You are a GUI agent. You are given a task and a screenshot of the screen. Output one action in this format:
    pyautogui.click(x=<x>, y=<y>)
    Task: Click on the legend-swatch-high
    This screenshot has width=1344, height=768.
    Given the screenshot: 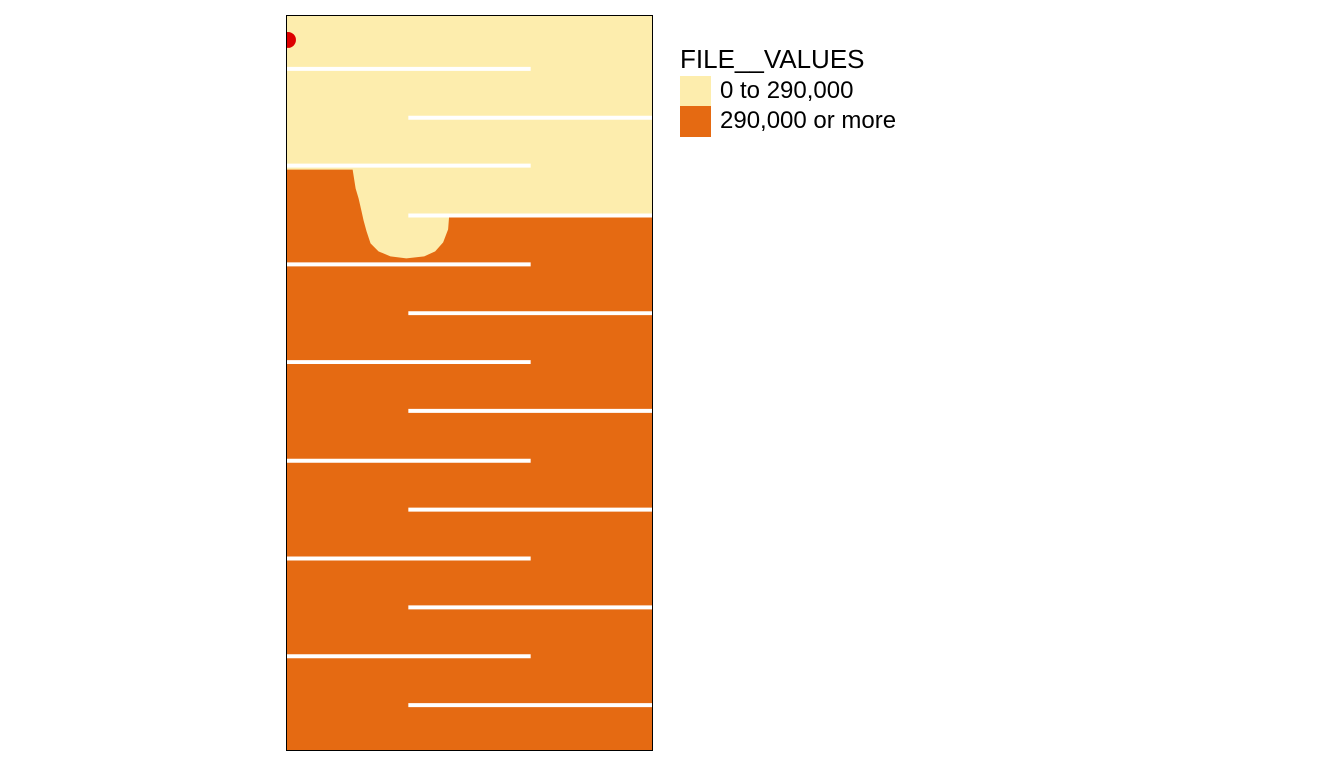 What is the action you would take?
    pyautogui.click(x=695, y=121)
    